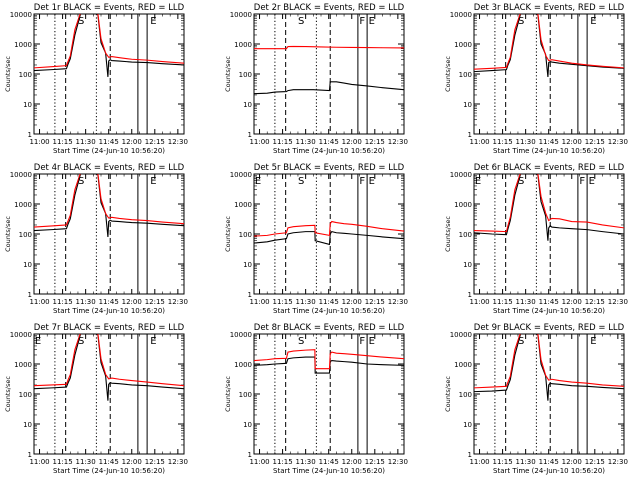  I want to click on panel-title: Det 7r BLACK = Events, RED = LLD, so click(109, 328).